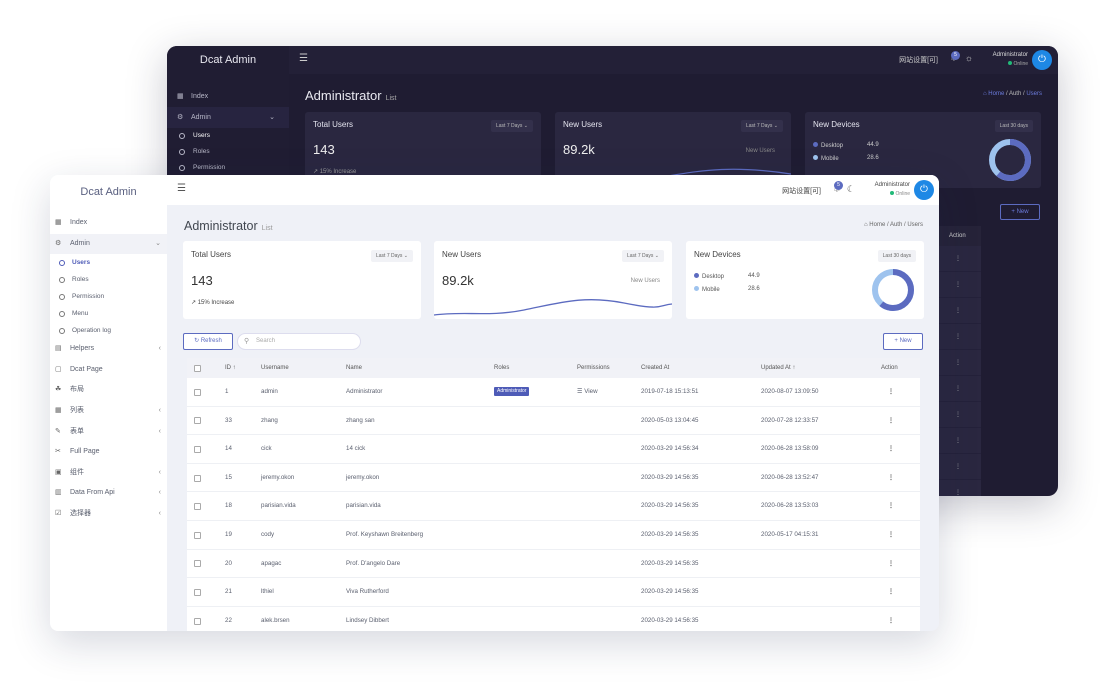 This screenshot has width=1100, height=683. What do you see at coordinates (108, 262) in the screenshot?
I see `sidebar-subitem-users: Users` at bounding box center [108, 262].